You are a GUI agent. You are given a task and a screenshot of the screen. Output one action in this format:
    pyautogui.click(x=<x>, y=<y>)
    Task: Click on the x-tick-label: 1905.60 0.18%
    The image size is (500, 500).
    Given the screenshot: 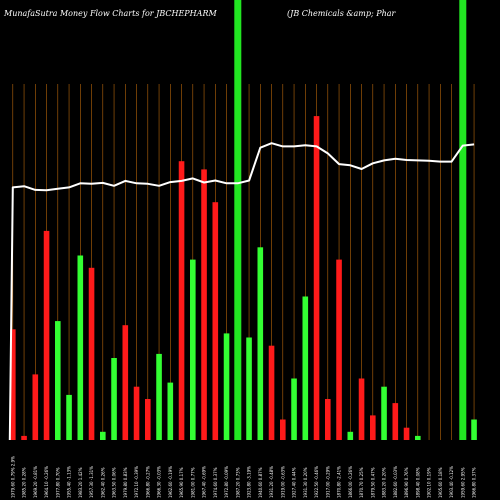 What is the action you would take?
    pyautogui.click(x=440, y=482)
    